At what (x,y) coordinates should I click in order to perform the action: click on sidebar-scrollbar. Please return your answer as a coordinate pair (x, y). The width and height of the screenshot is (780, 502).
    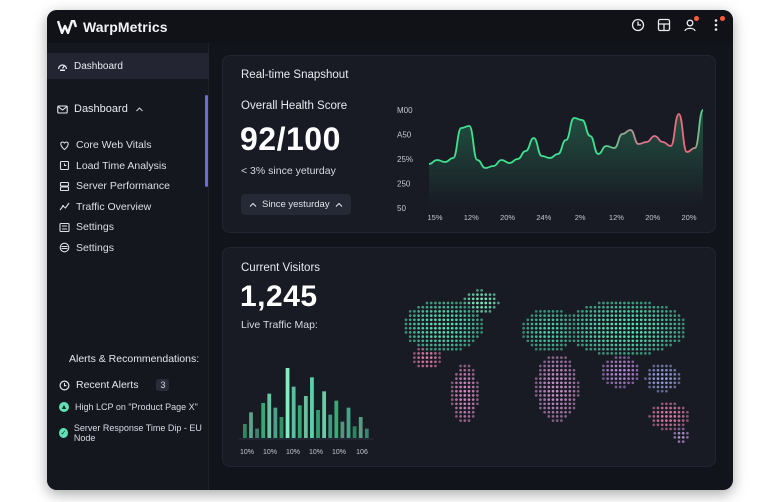
    Looking at the image, I should click on (206, 141).